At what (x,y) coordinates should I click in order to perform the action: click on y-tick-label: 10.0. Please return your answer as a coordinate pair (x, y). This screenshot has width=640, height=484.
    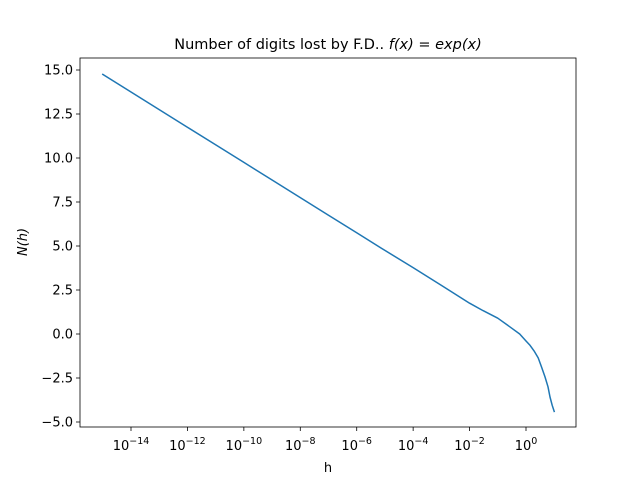
    Looking at the image, I should click on (58, 159).